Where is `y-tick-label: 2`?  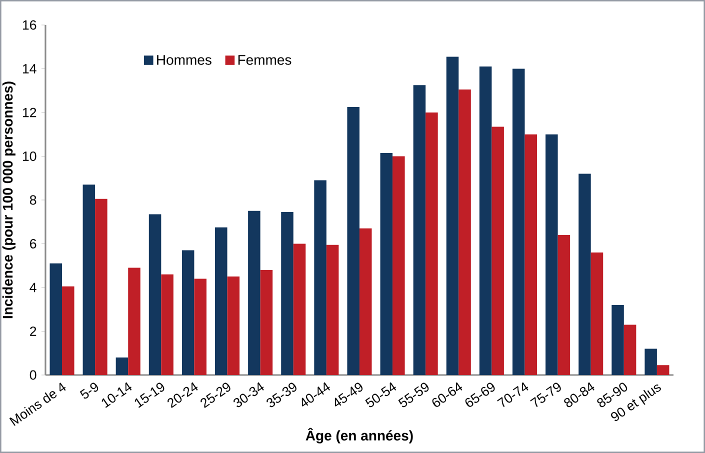 y-tick-label: 2 is located at coordinates (33, 331).